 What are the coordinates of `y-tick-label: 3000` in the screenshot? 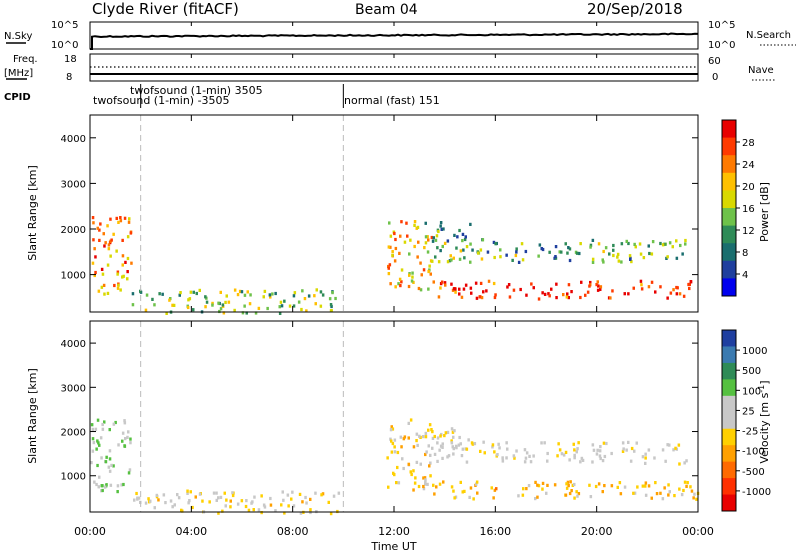 It's located at (73, 184).